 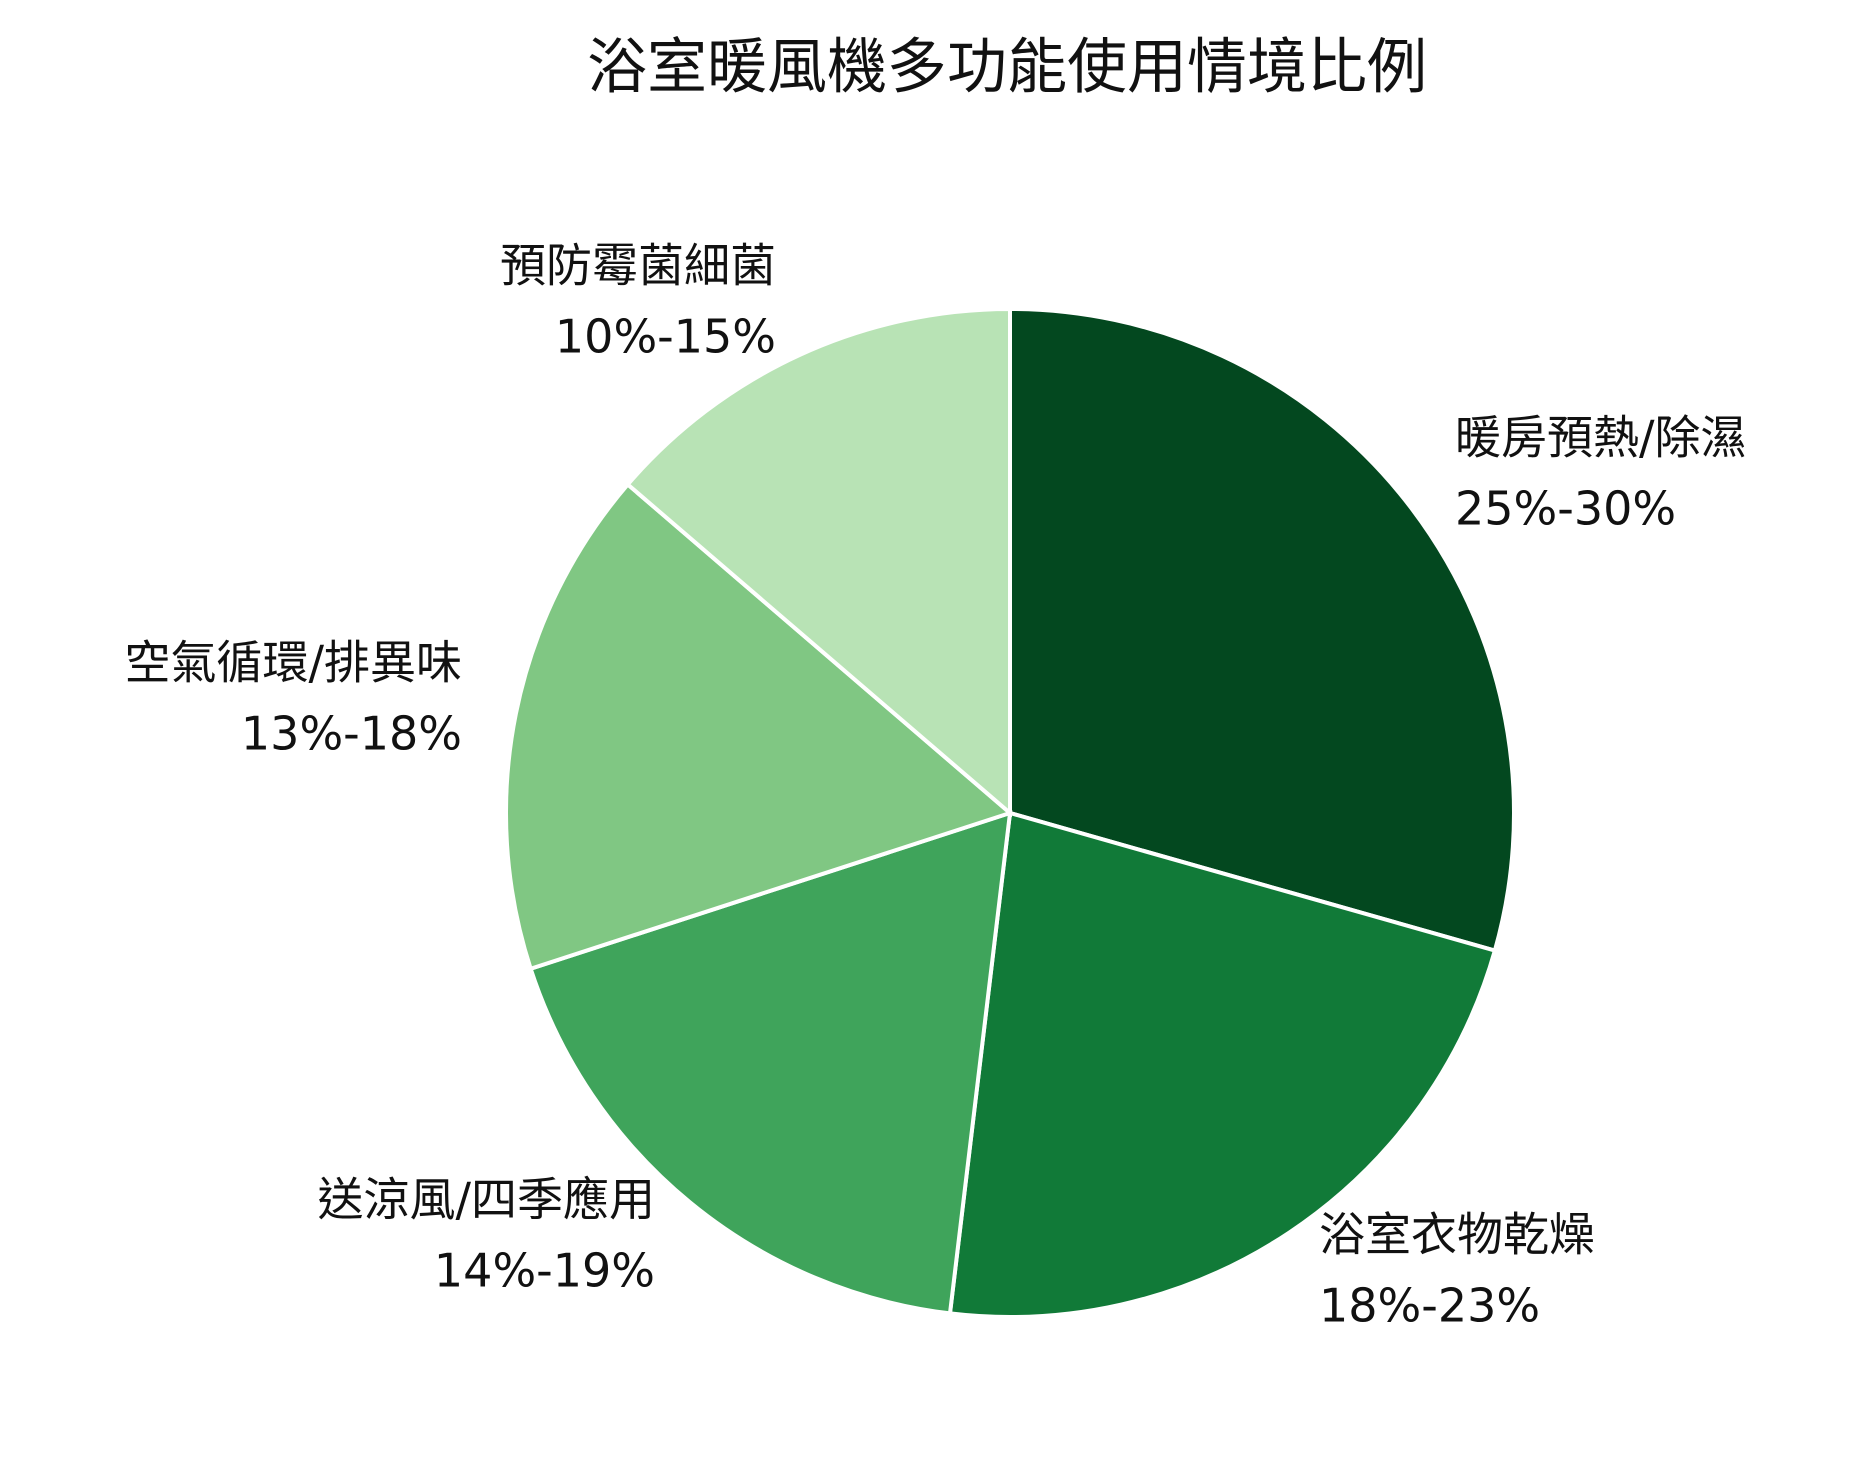 What do you see at coordinates (351, 734) in the screenshot?
I see `slice-range-label: 13%-18%` at bounding box center [351, 734].